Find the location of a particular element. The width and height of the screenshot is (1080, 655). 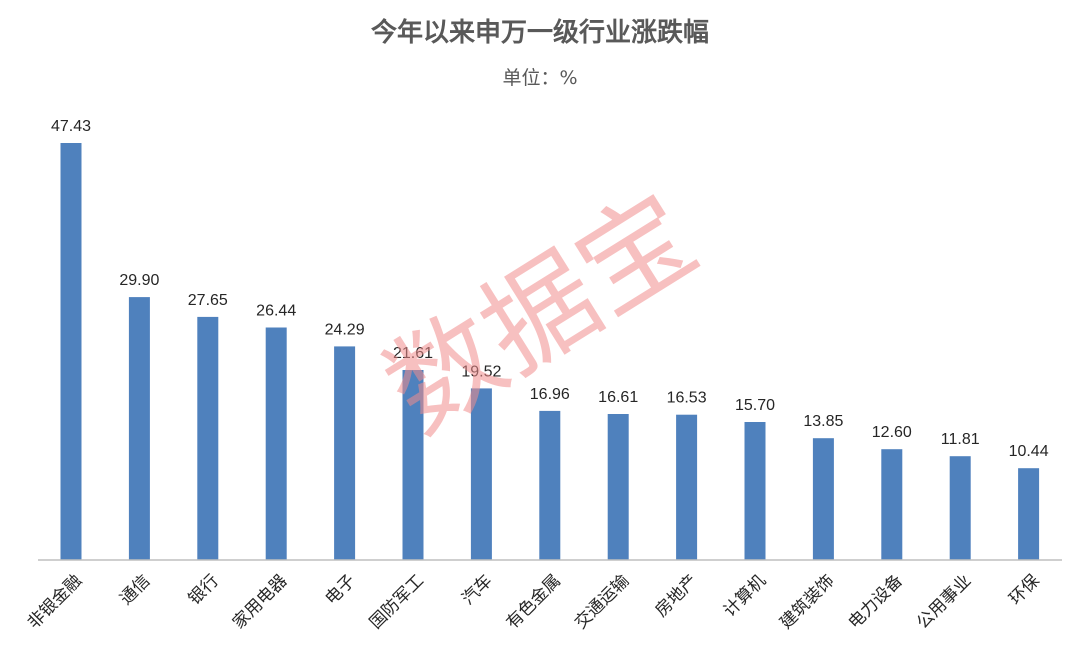

category-label-15: 环保 is located at coordinates (1024, 590).